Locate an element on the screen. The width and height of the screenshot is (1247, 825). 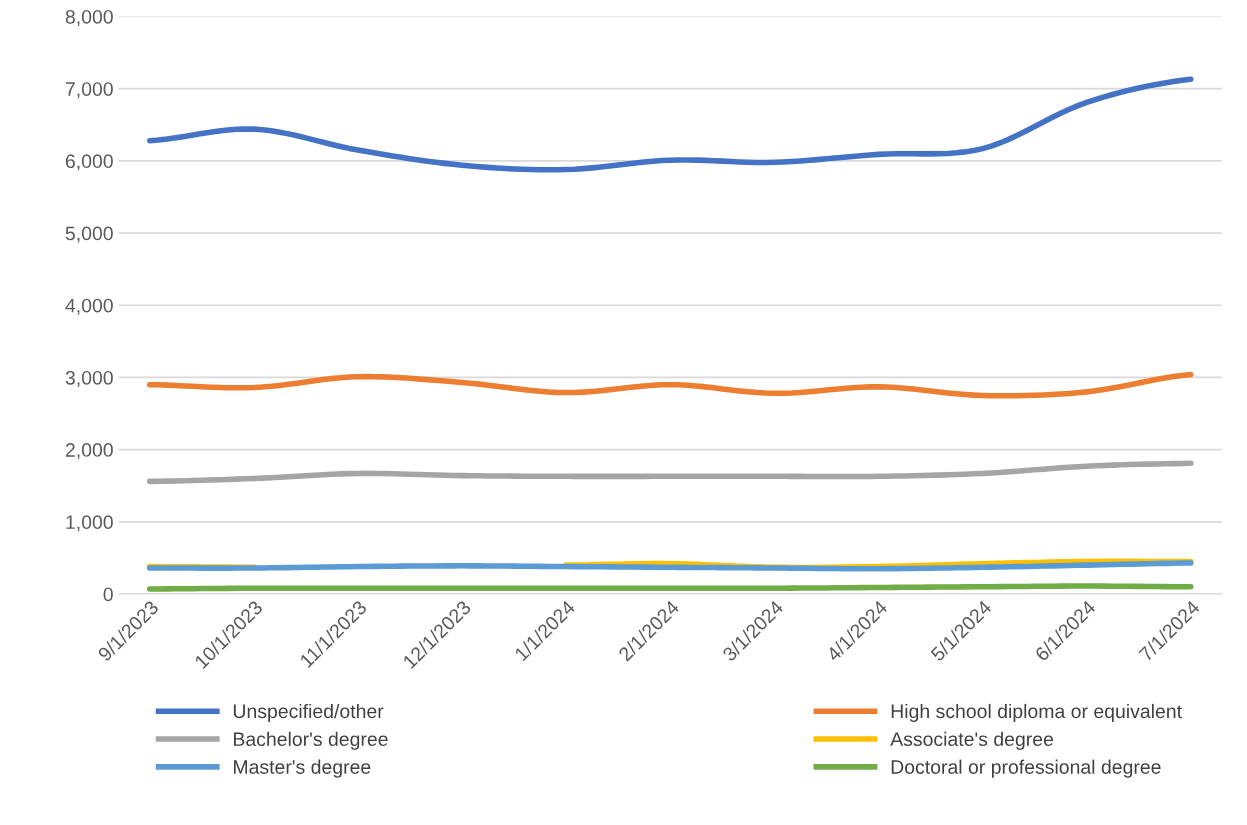
y-tick-label: 4,000 is located at coordinates (89, 306).